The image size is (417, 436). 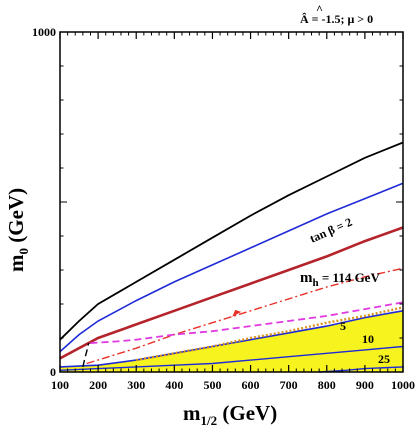 What do you see at coordinates (342, 225) in the screenshot?
I see `tanbeta-label-value: = 2` at bounding box center [342, 225].